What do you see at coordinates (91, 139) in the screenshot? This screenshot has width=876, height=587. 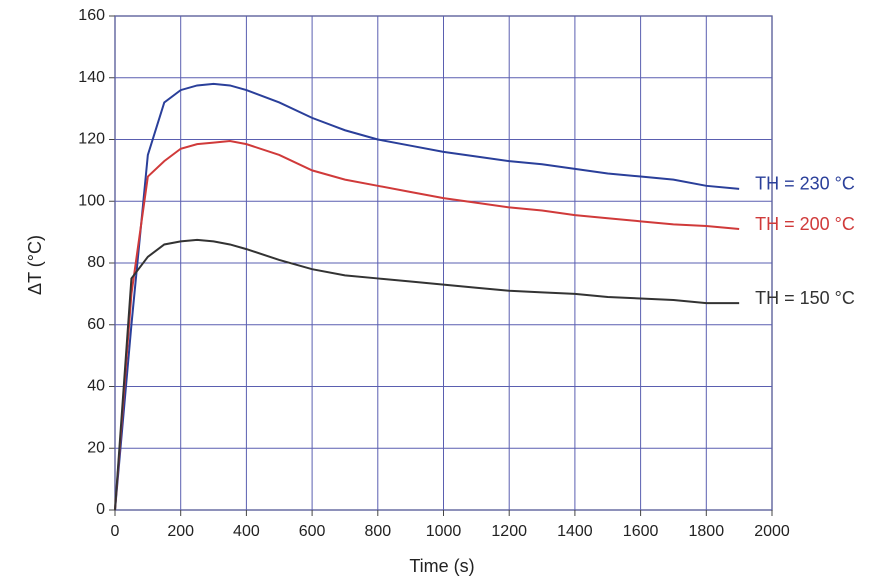 I see `y-tick-label: 120` at bounding box center [91, 139].